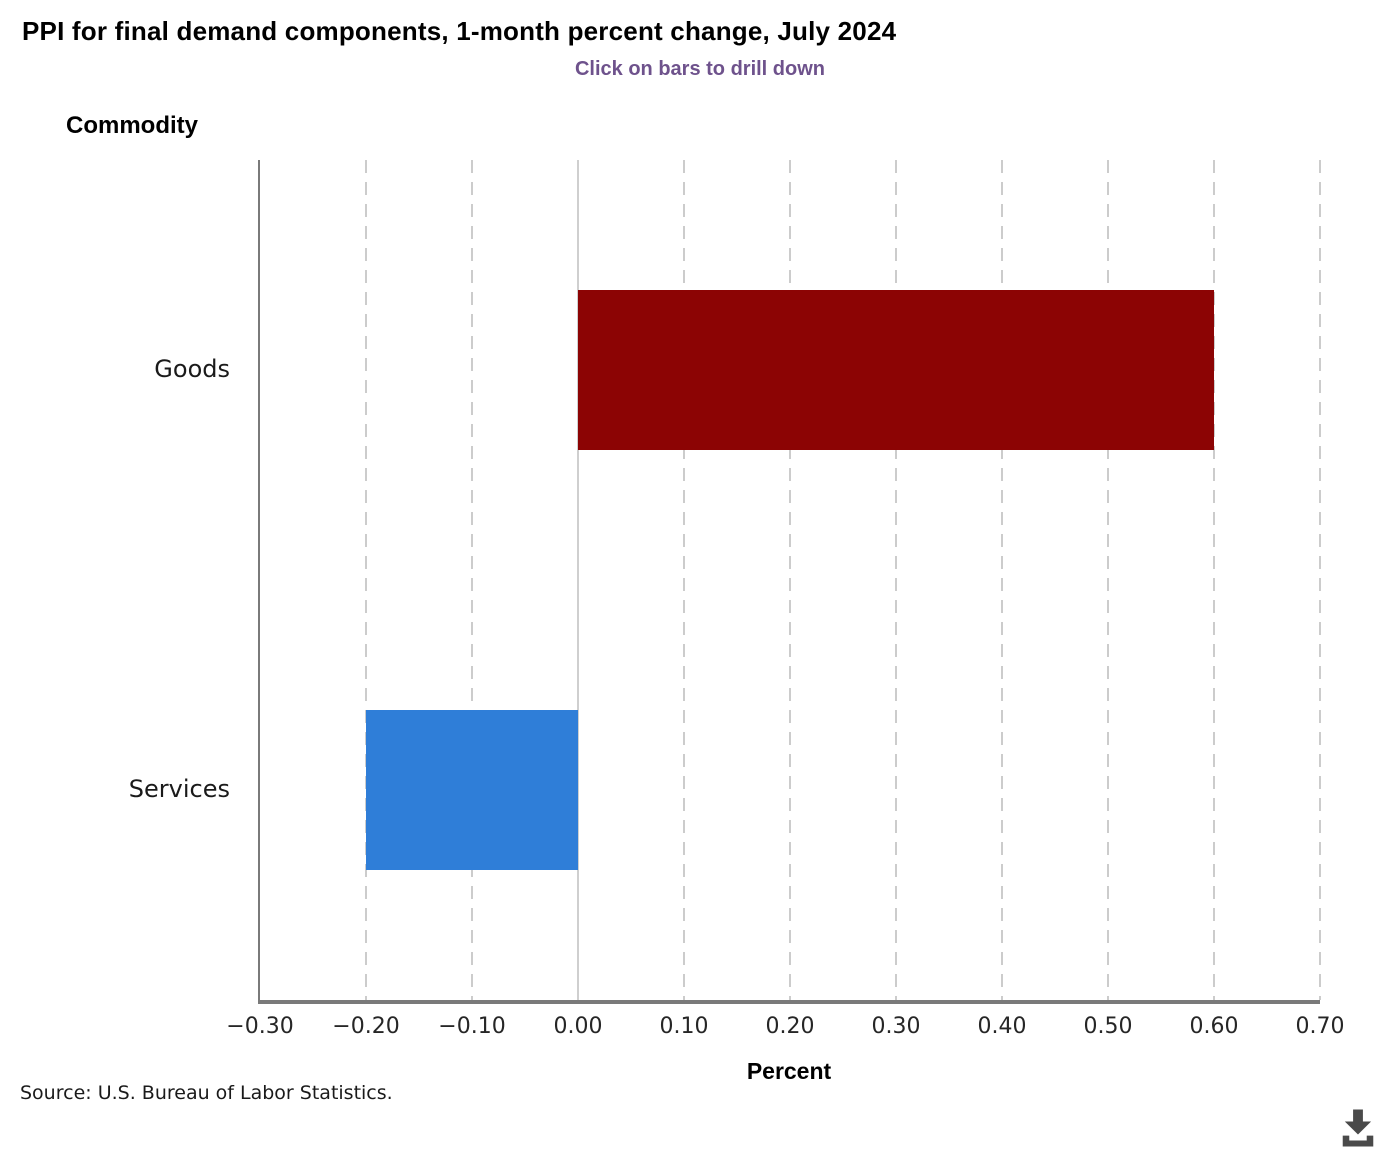 The image size is (1400, 1160). What do you see at coordinates (366, 1026) in the screenshot?
I see `x-tick-label: −0.20` at bounding box center [366, 1026].